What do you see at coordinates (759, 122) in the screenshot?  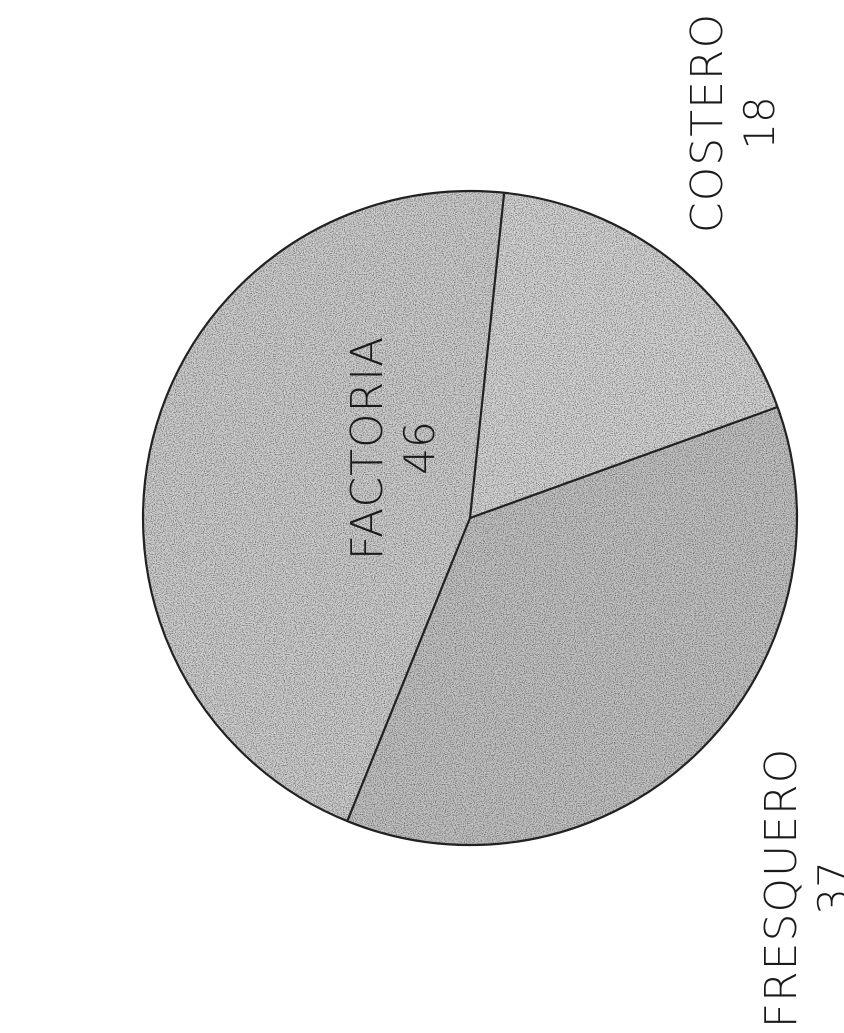 I see `slice-label-costero-value: 18` at bounding box center [759, 122].